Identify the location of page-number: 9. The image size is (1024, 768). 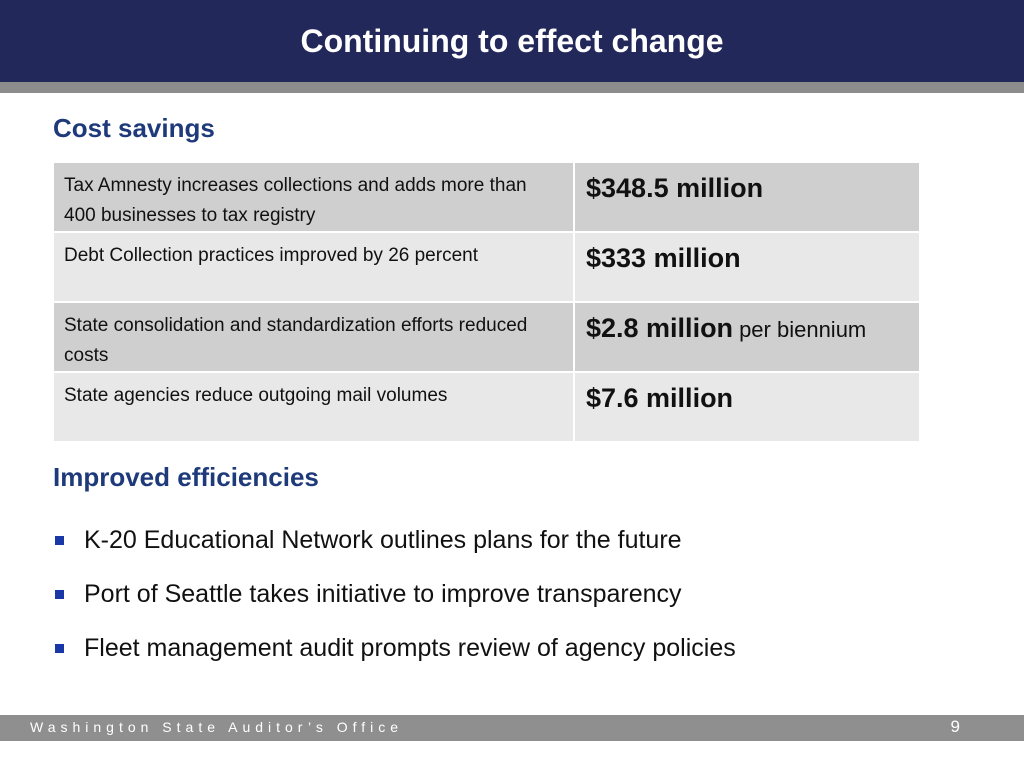
(955, 726).